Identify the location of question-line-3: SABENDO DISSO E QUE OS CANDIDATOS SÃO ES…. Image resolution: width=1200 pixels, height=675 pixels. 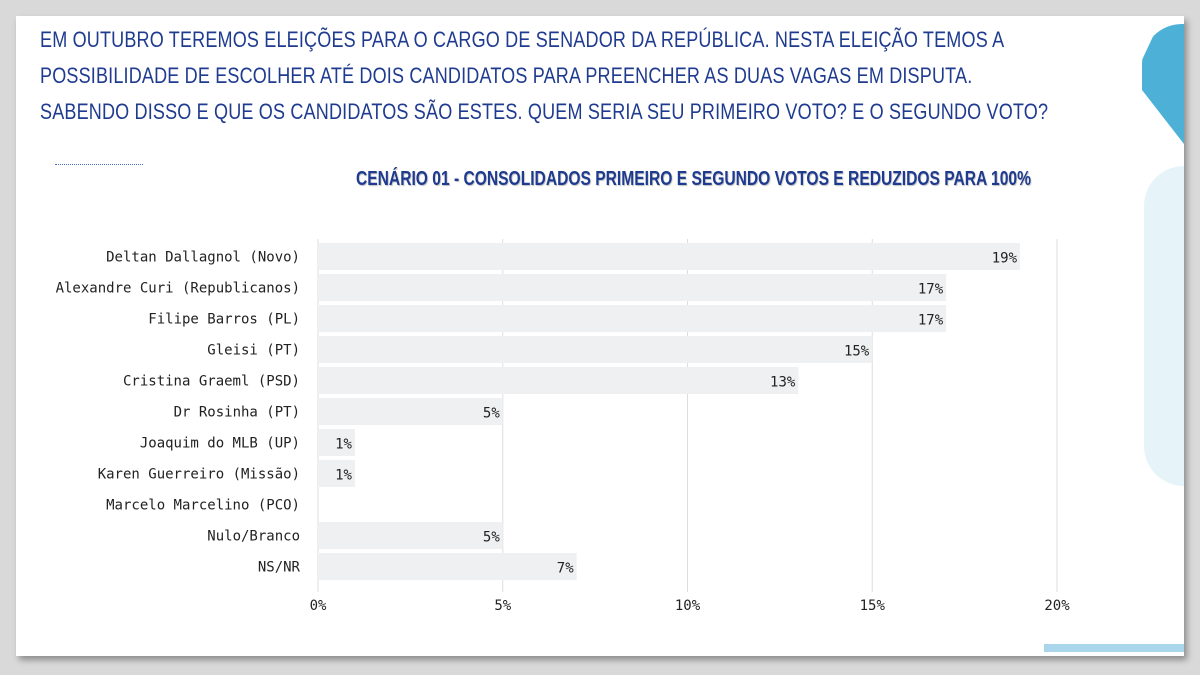
(544, 111).